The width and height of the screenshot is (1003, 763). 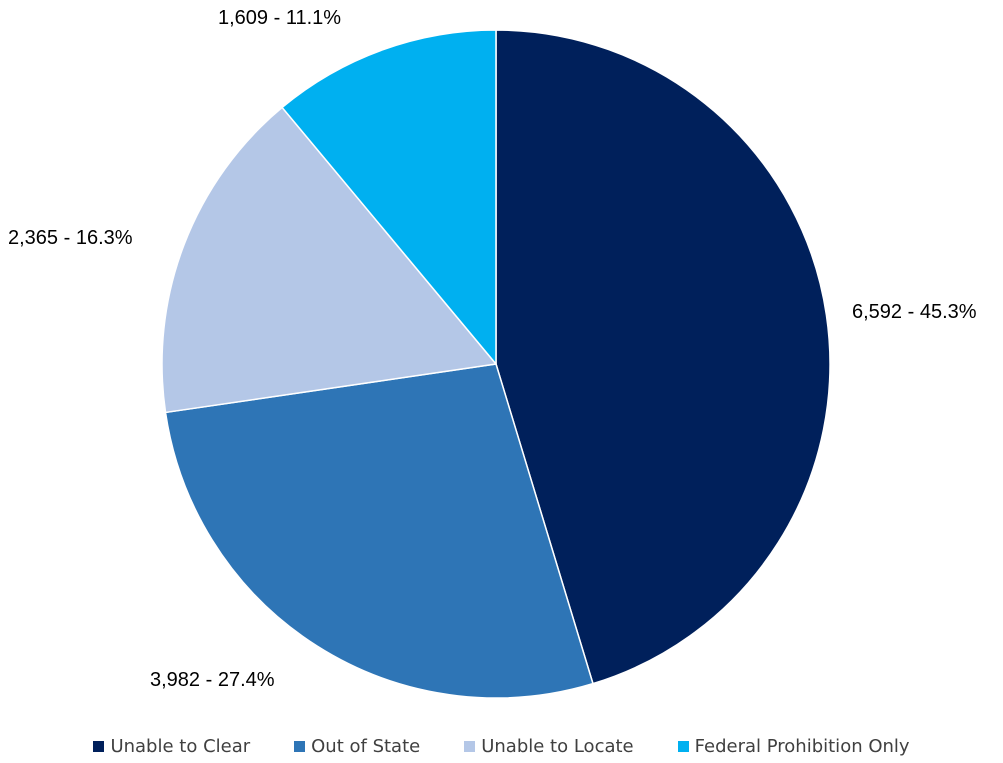 I want to click on legend-item-federal-prohibition-only: Federal Prohibition Only, so click(x=793, y=746).